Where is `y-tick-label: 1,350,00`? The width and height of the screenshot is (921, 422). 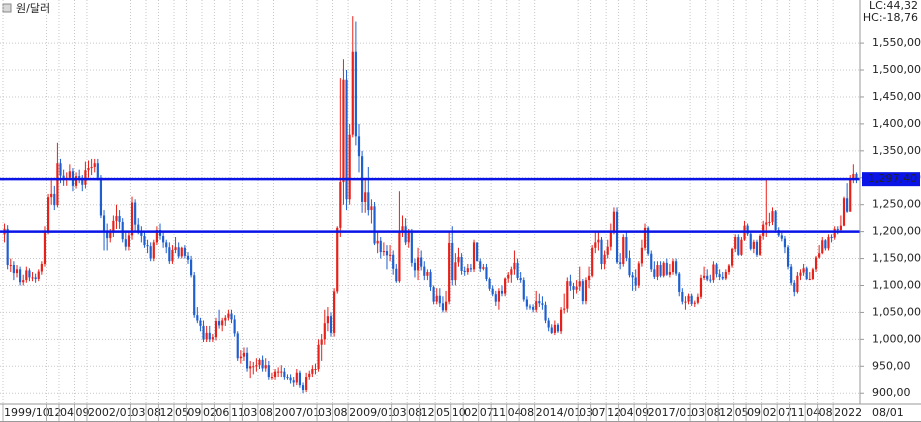 y-tick-label: 1,350,00 is located at coordinates (896, 150).